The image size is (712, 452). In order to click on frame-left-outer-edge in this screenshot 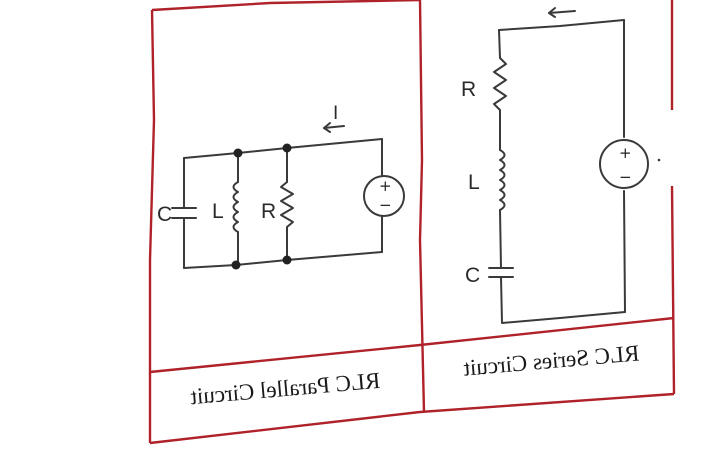, I will do `click(152, 226)`.